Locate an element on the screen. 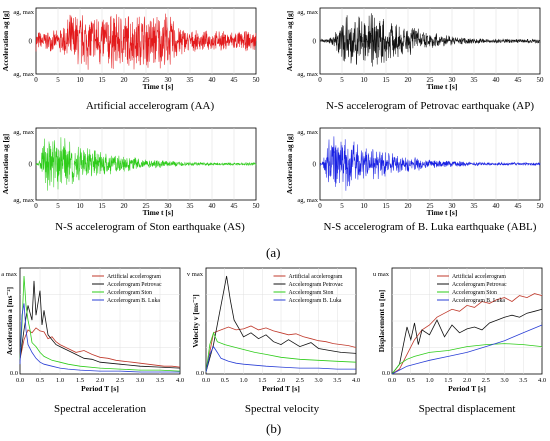  series-AS is located at coordinates (146, 164).